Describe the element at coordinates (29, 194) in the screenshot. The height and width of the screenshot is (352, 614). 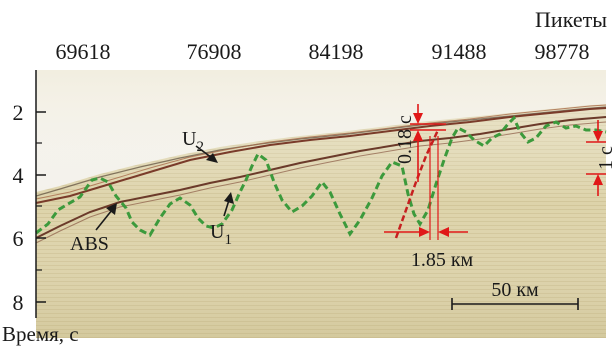
I see `left-axis: 2 4 6 8` at that location.